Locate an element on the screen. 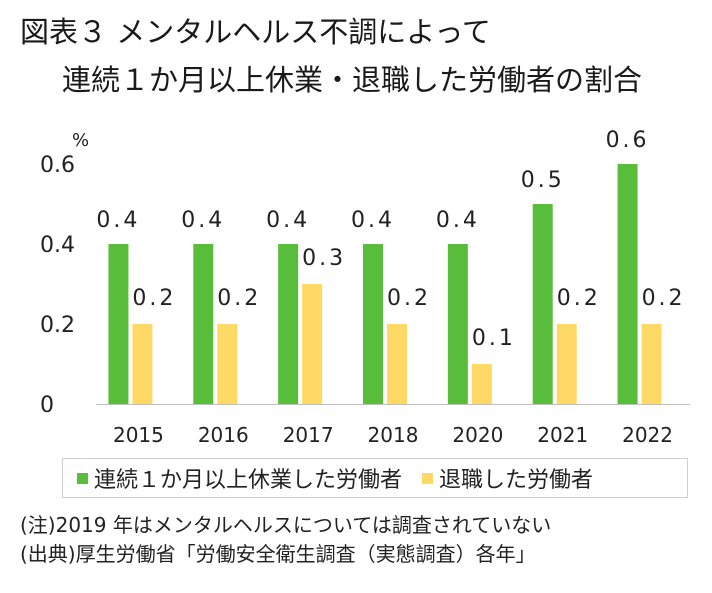 The image size is (712, 593). chart-title-line1: 図表３ メンタルヘルス不調によって is located at coordinates (255, 32).